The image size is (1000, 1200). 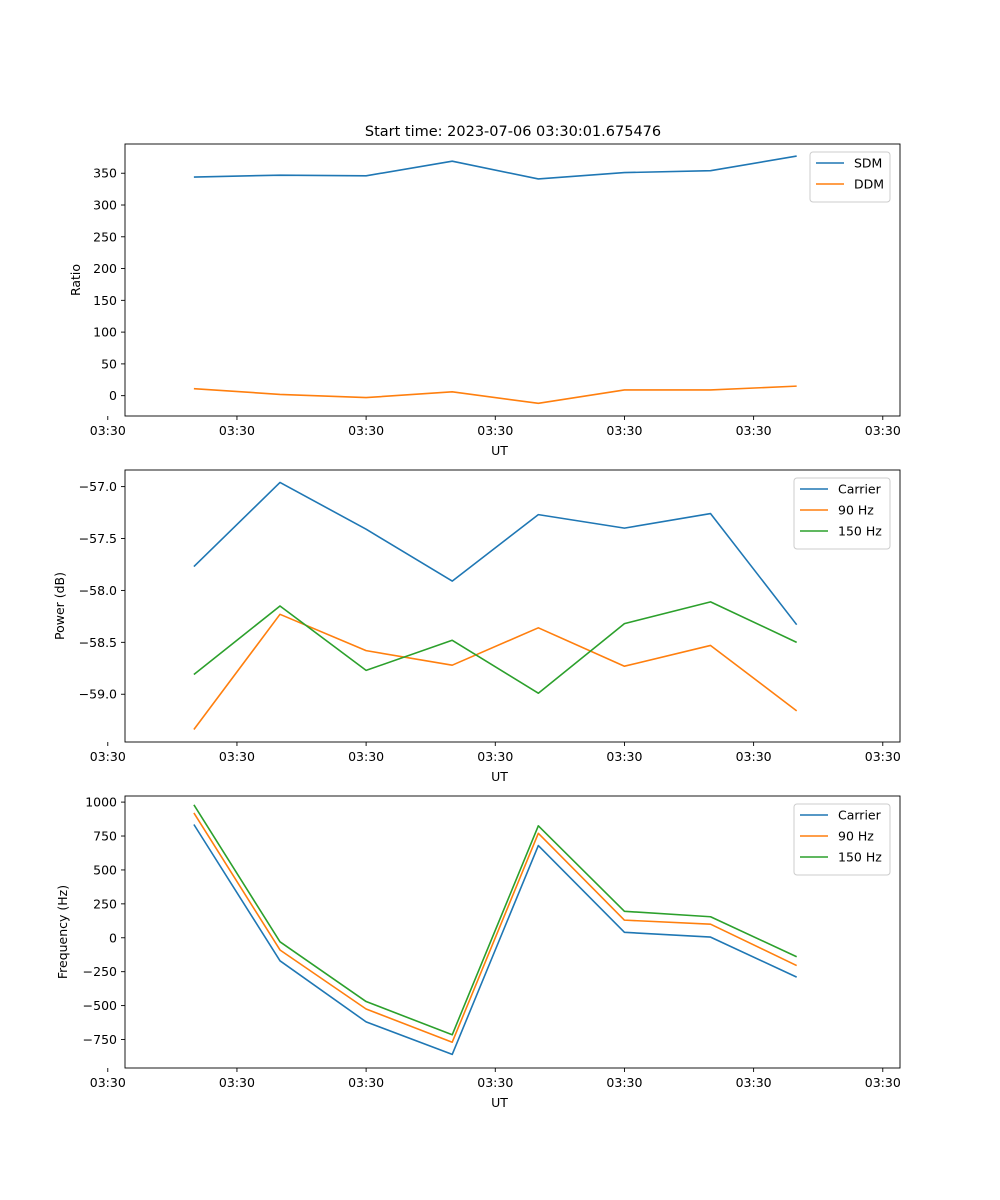 What do you see at coordinates (59, 606) in the screenshot?
I see `y-axis-label: Power (dB)` at bounding box center [59, 606].